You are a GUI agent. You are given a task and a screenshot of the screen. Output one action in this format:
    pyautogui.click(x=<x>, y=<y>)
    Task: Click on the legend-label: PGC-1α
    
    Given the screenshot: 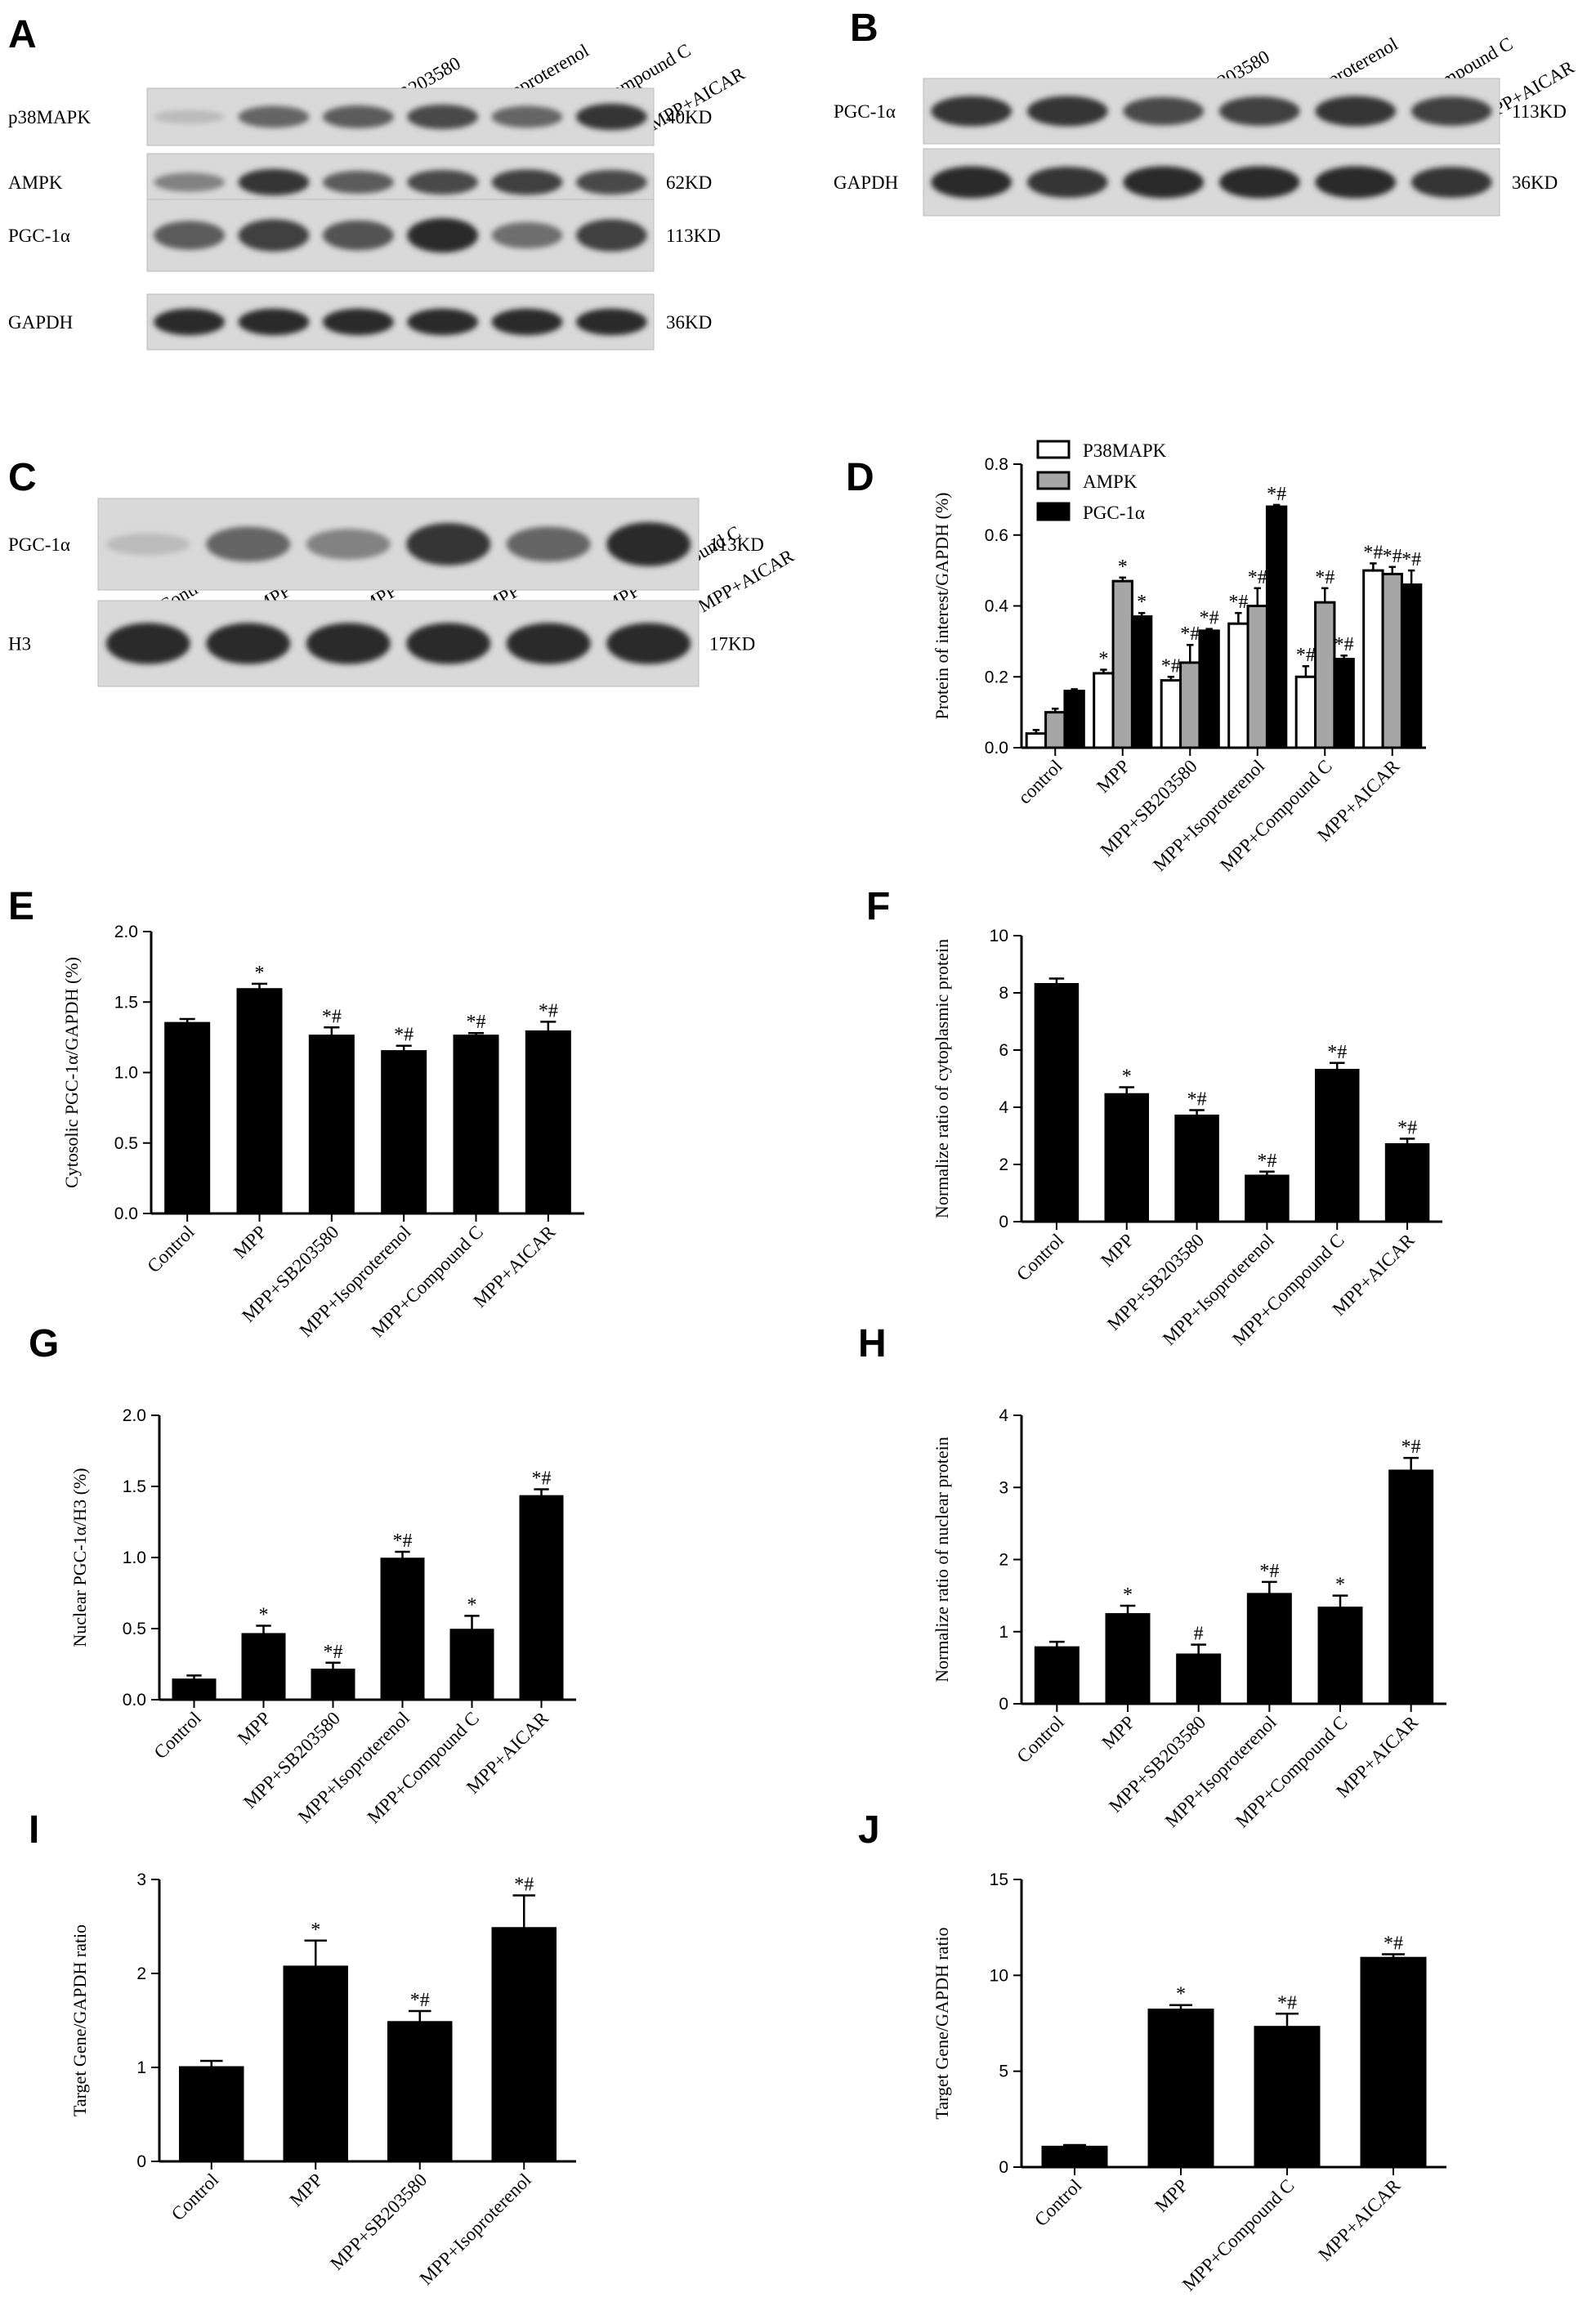 What is the action you would take?
    pyautogui.click(x=1114, y=513)
    